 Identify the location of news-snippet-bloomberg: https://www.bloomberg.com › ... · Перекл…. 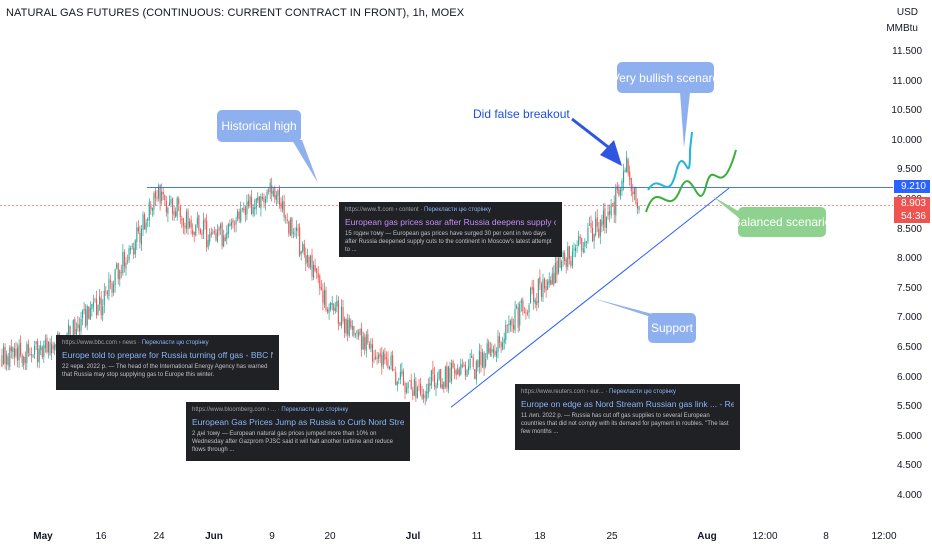
(298, 431).